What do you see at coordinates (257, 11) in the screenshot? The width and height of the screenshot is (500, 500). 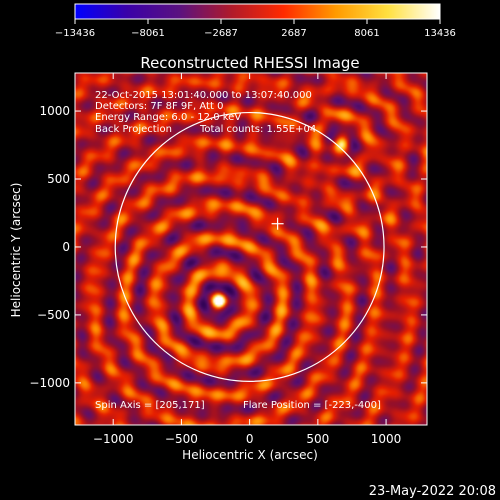 I see `colorbar` at bounding box center [257, 11].